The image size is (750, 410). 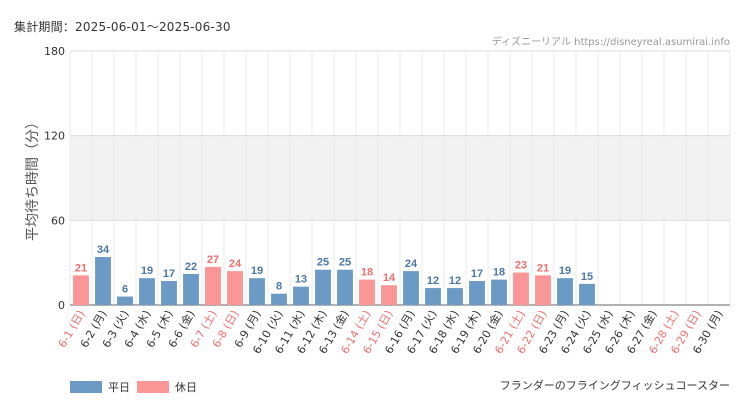 What do you see at coordinates (279, 287) in the screenshot?
I see `bar-value-label: 8` at bounding box center [279, 287].